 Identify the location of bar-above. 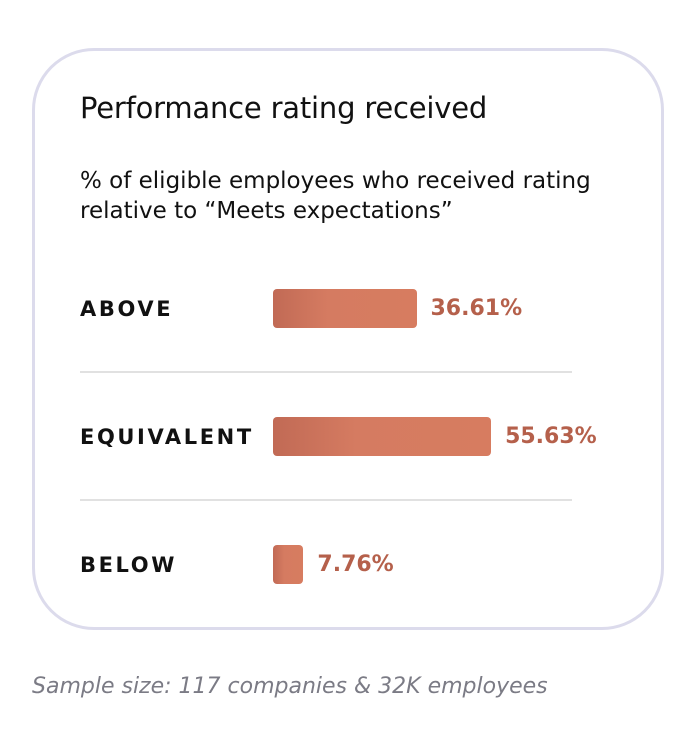
(345, 308).